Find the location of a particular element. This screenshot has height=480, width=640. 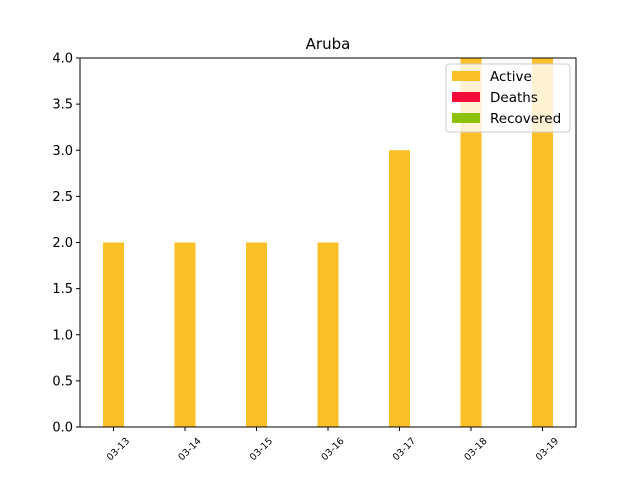

legend: Active Deaths Recovered is located at coordinates (508, 98).